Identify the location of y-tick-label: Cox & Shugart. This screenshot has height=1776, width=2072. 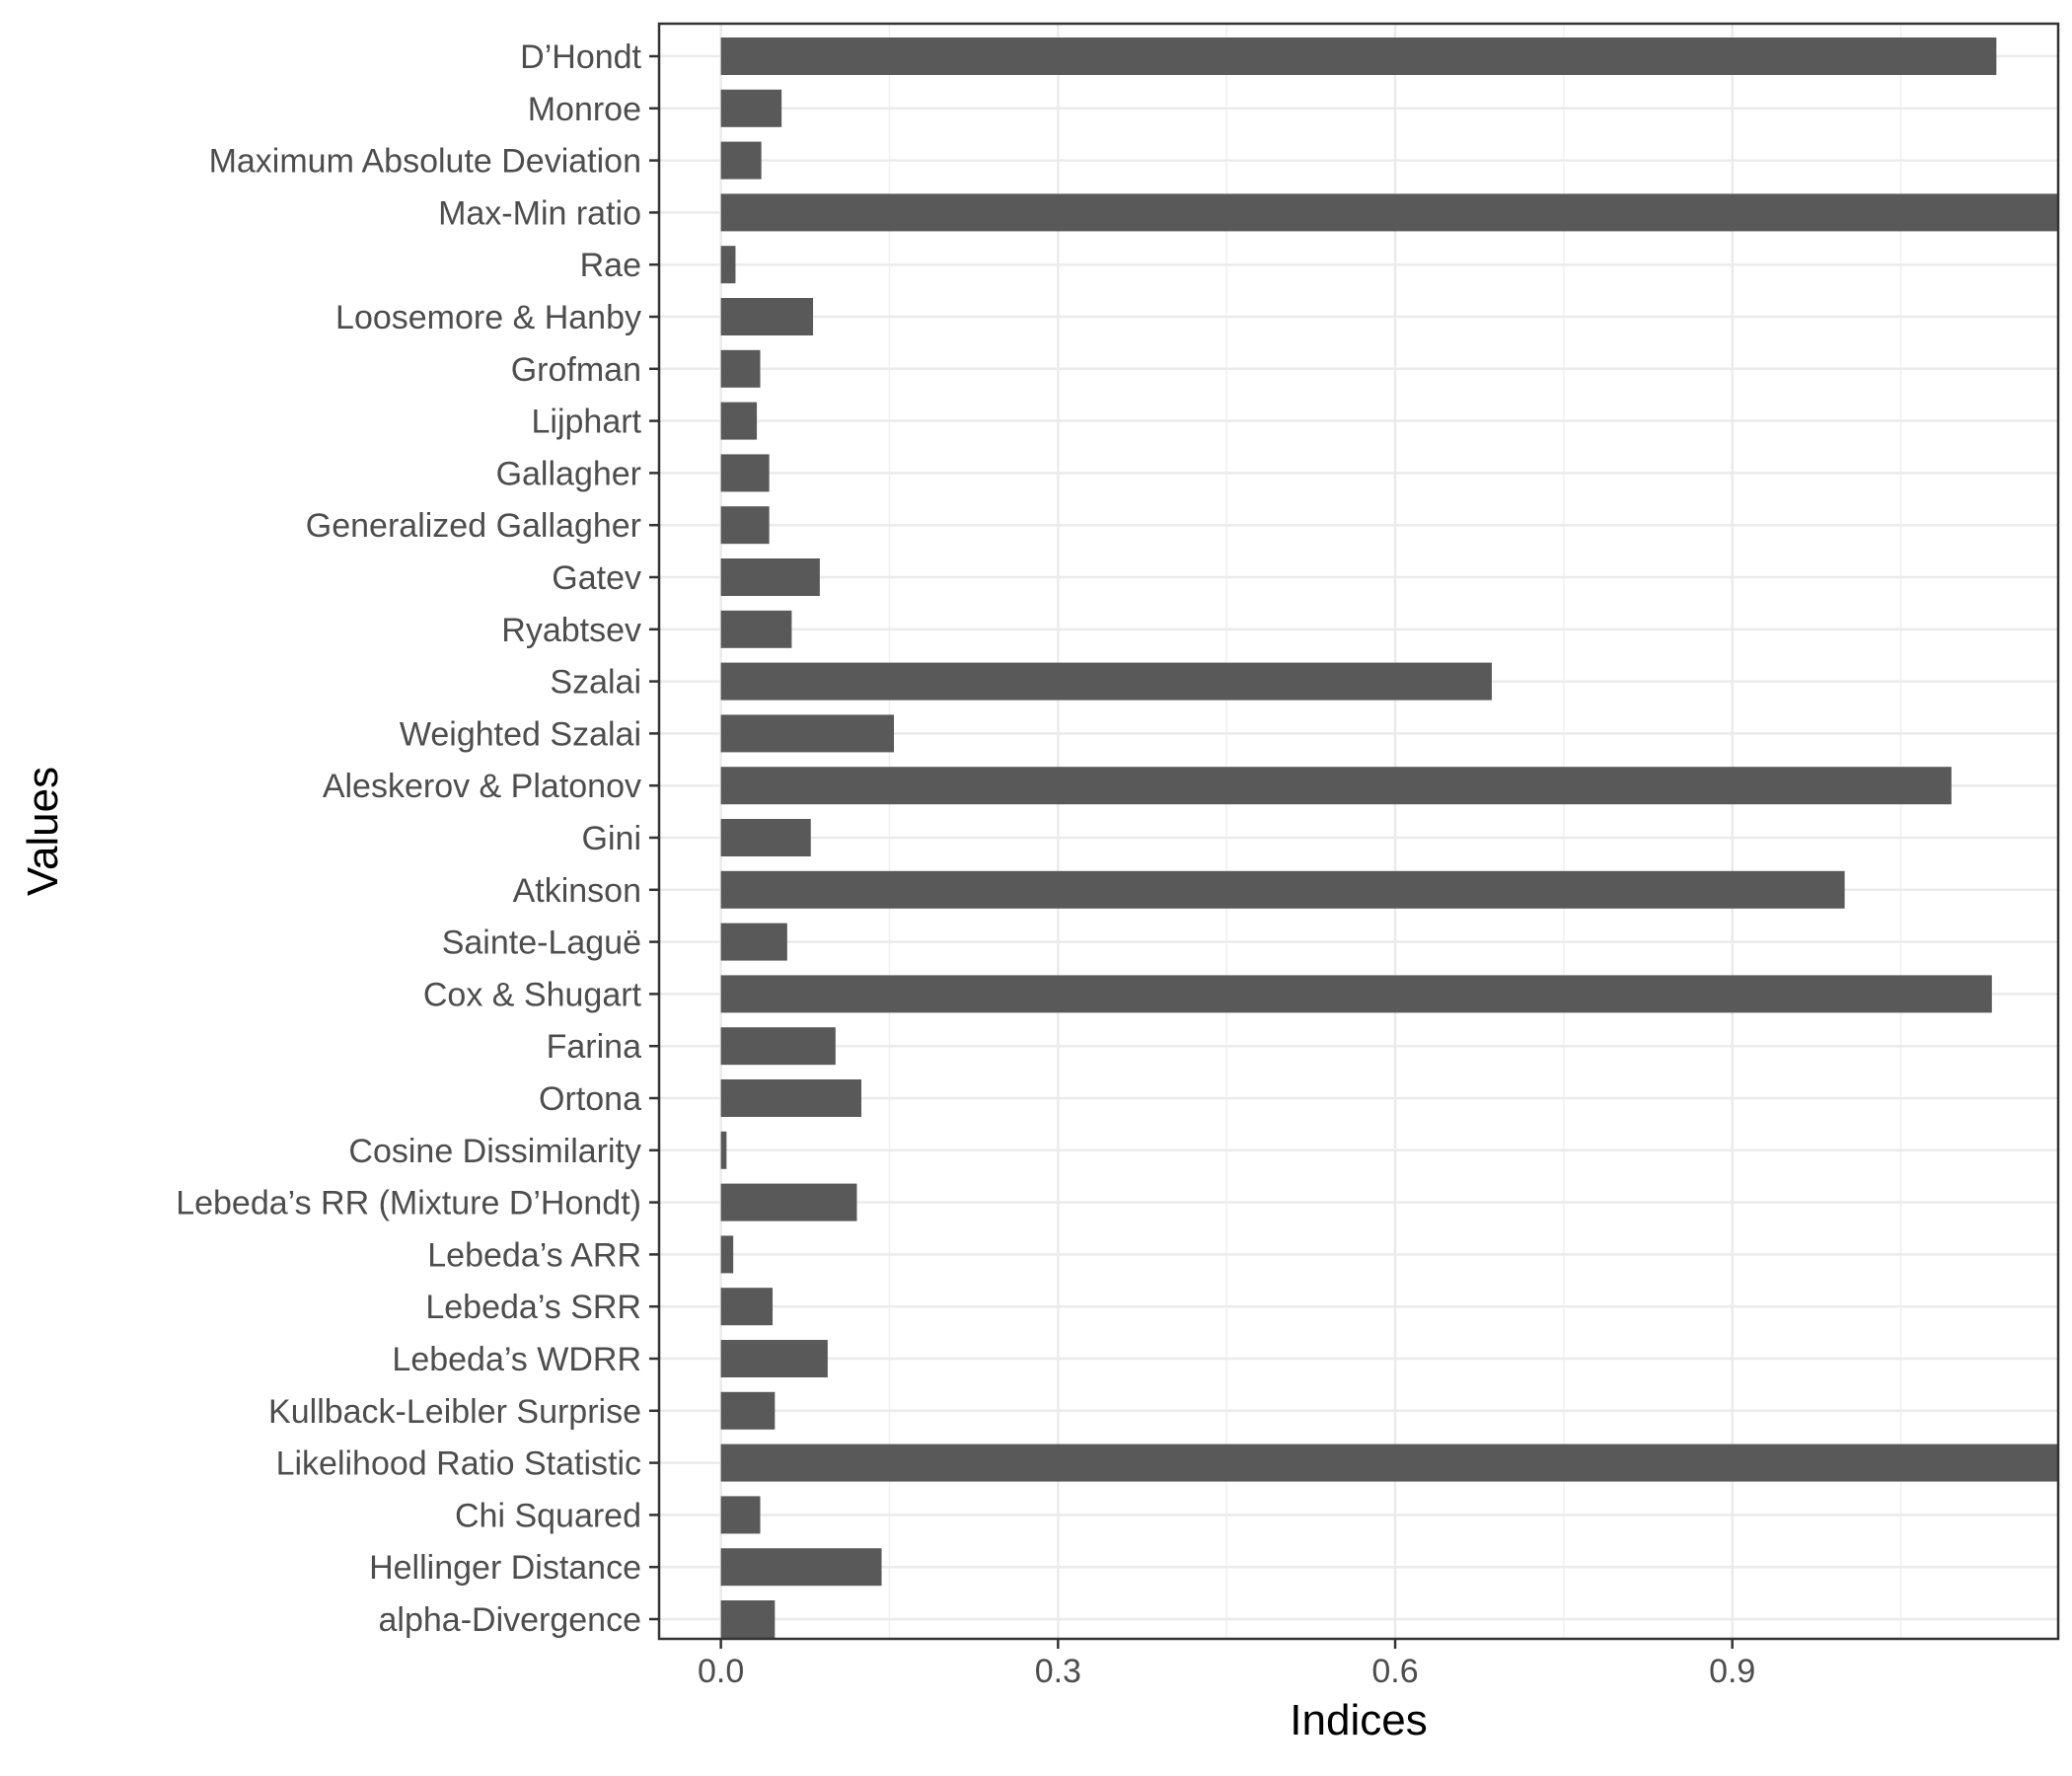
(532, 995).